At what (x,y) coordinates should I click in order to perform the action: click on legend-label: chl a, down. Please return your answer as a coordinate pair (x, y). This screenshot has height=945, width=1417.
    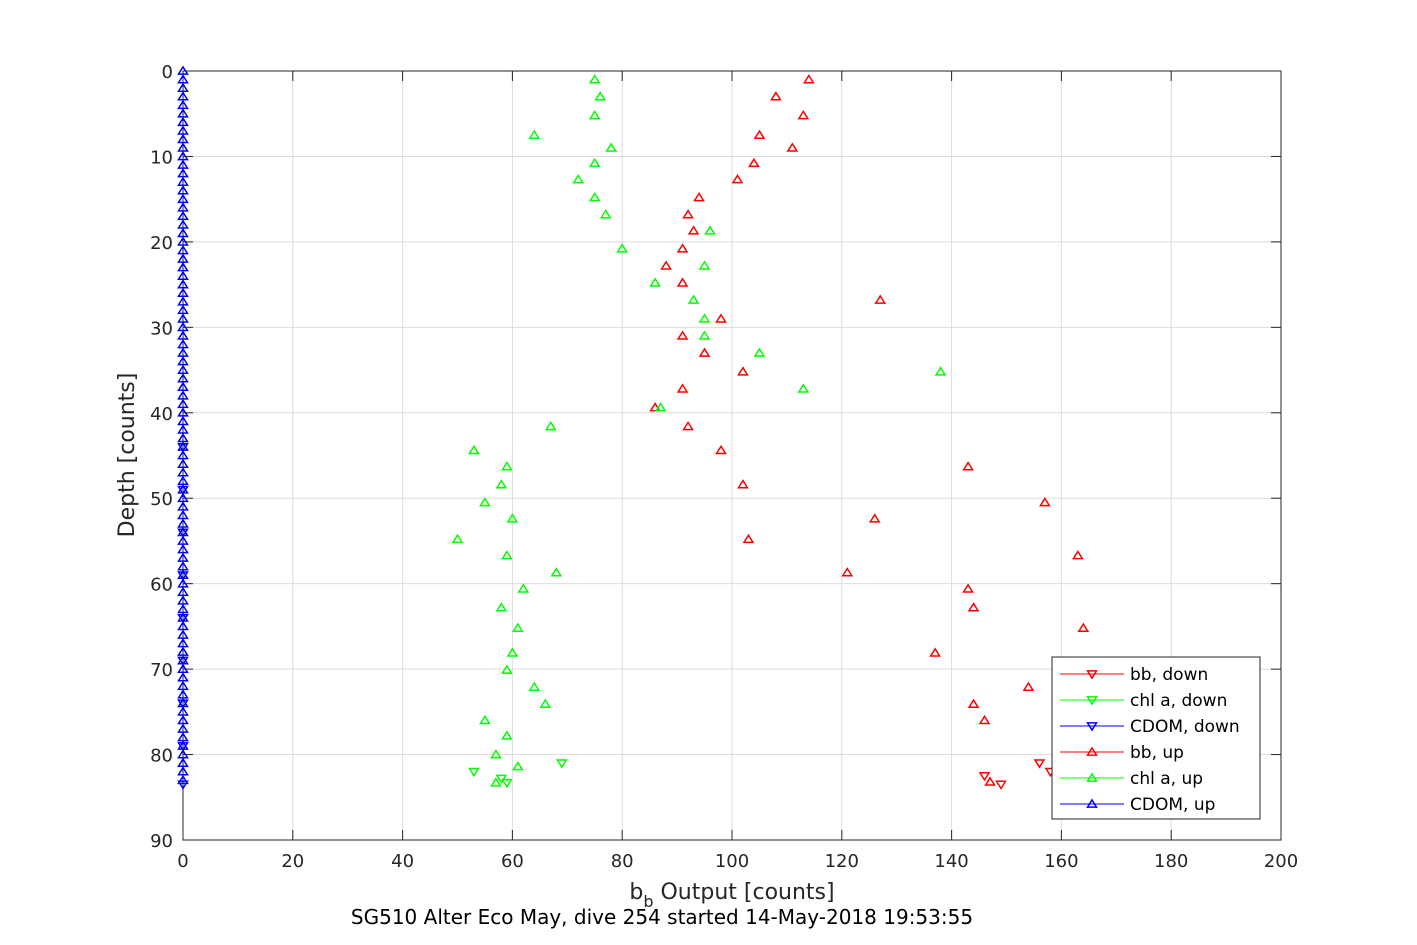
    Looking at the image, I should click on (1178, 701).